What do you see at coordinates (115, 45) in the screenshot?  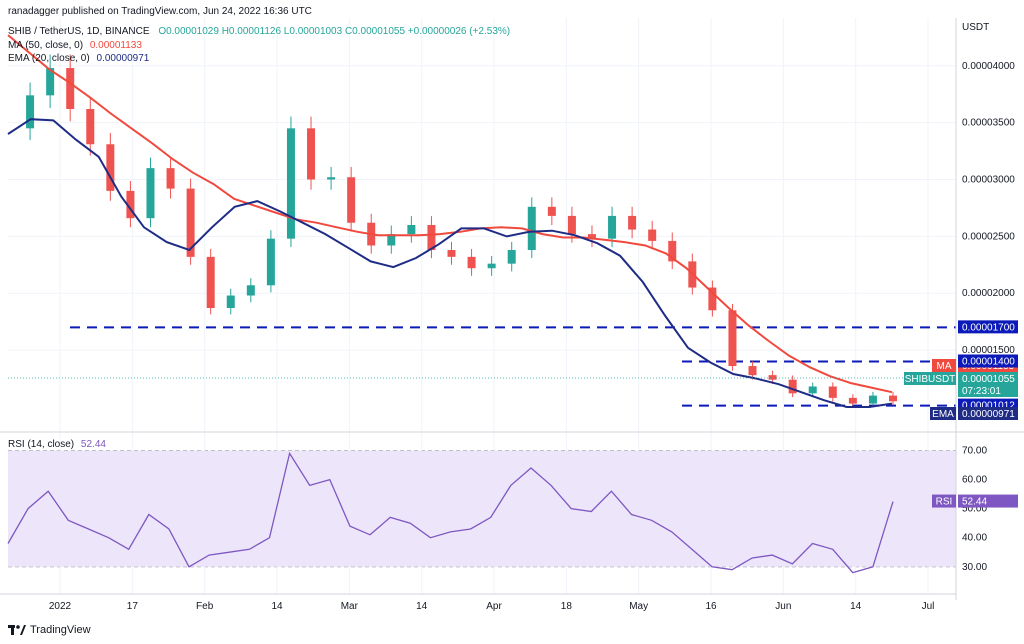 I see `ma-legend-value: 0.00001133` at bounding box center [115, 45].